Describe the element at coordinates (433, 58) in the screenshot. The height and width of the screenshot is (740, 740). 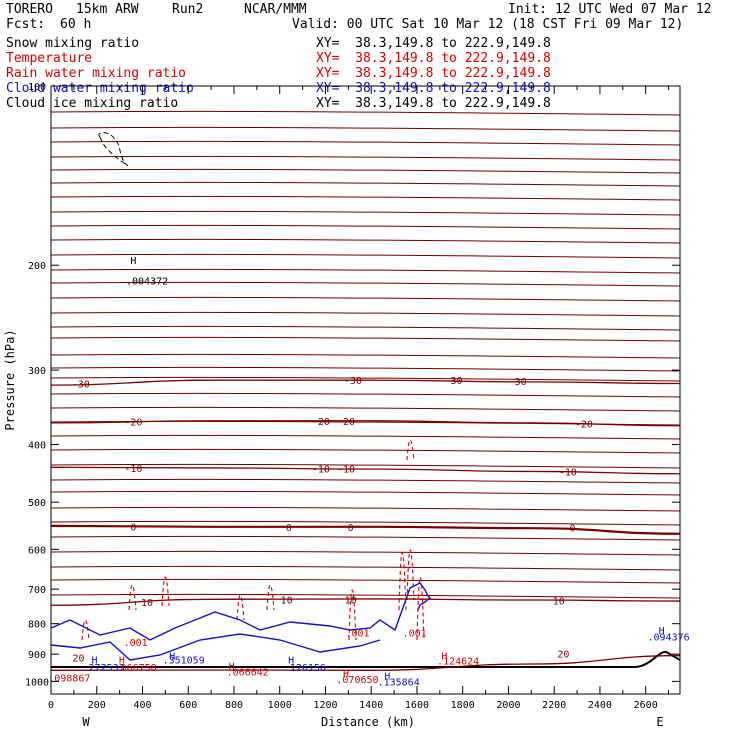
I see `field-temperature-xy: XY= 38.3,149.8 to 222.9,149.8` at that location.